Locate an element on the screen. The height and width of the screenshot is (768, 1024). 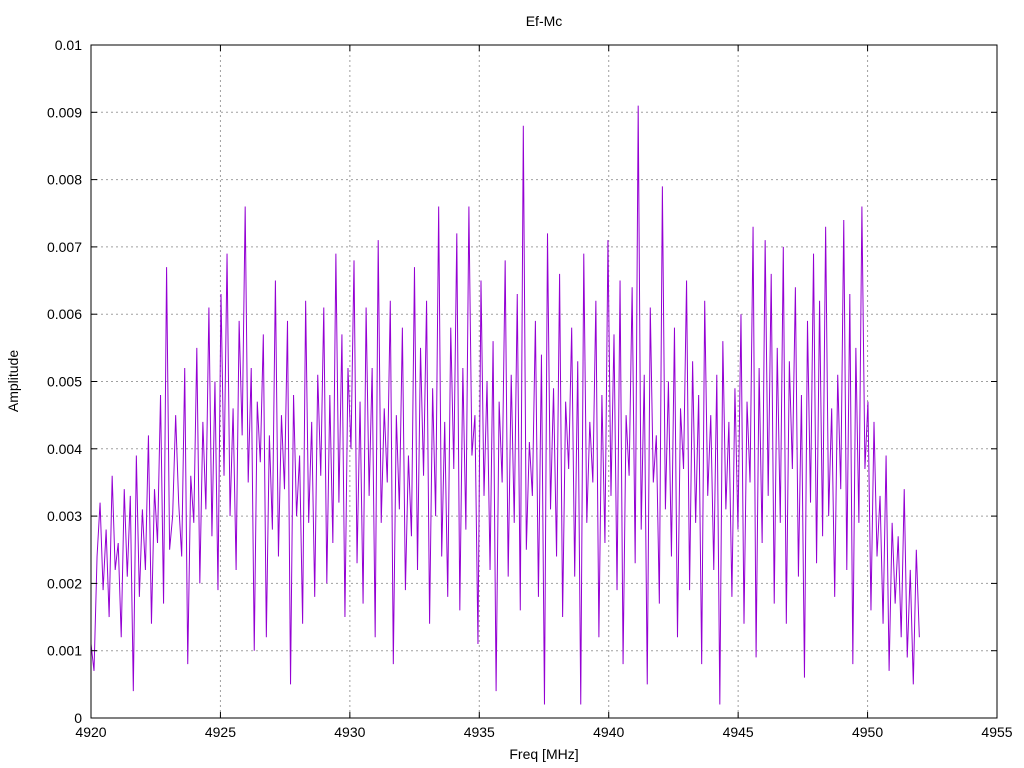
y-tick-label: 0.003 is located at coordinates (64, 516).